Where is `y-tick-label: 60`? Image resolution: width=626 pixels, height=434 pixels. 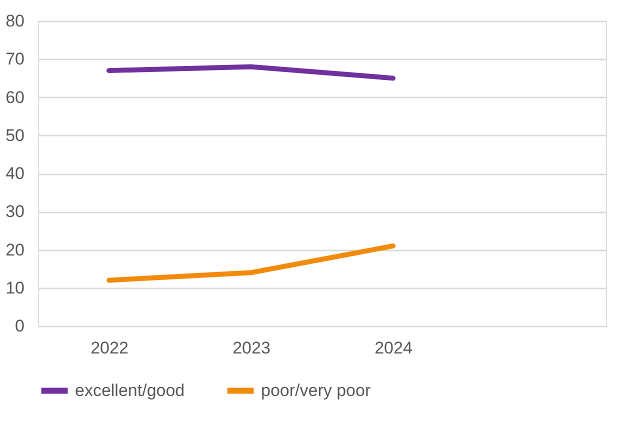 y-tick-label: 60 is located at coordinates (15, 97).